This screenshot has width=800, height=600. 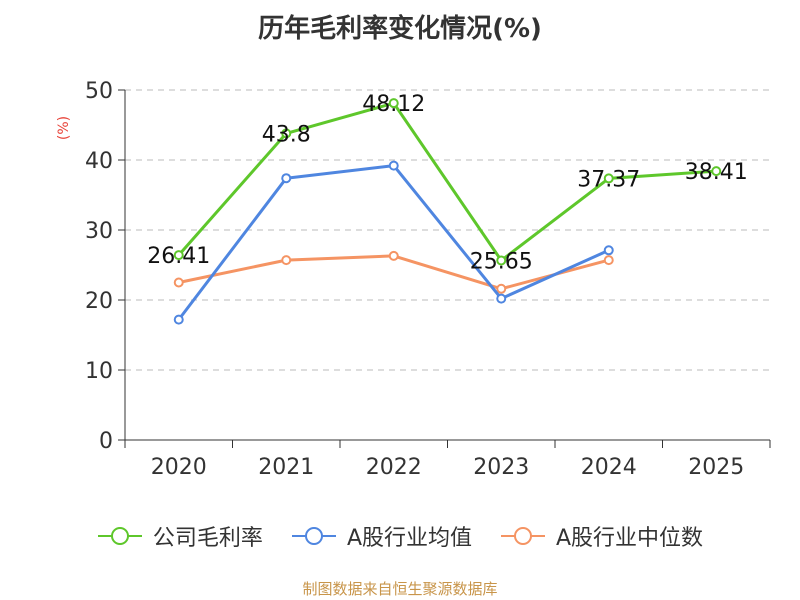 What do you see at coordinates (179, 467) in the screenshot?
I see `x-tick-label: 2020` at bounding box center [179, 467].